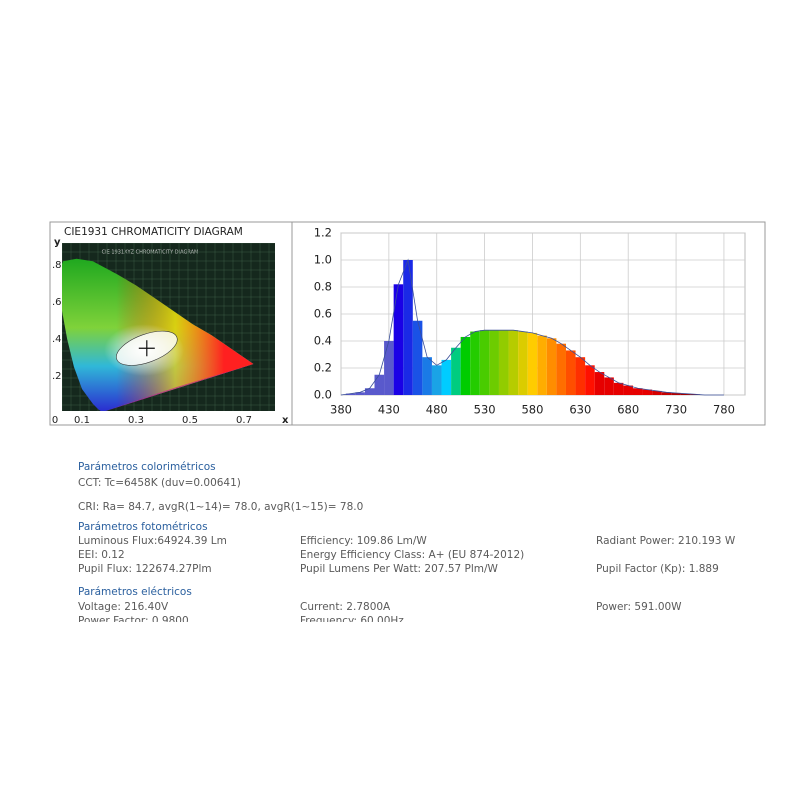 This screenshot has width=800, height=800. What do you see at coordinates (101, 555) in the screenshot?
I see `text: EEI: 0.12` at bounding box center [101, 555].